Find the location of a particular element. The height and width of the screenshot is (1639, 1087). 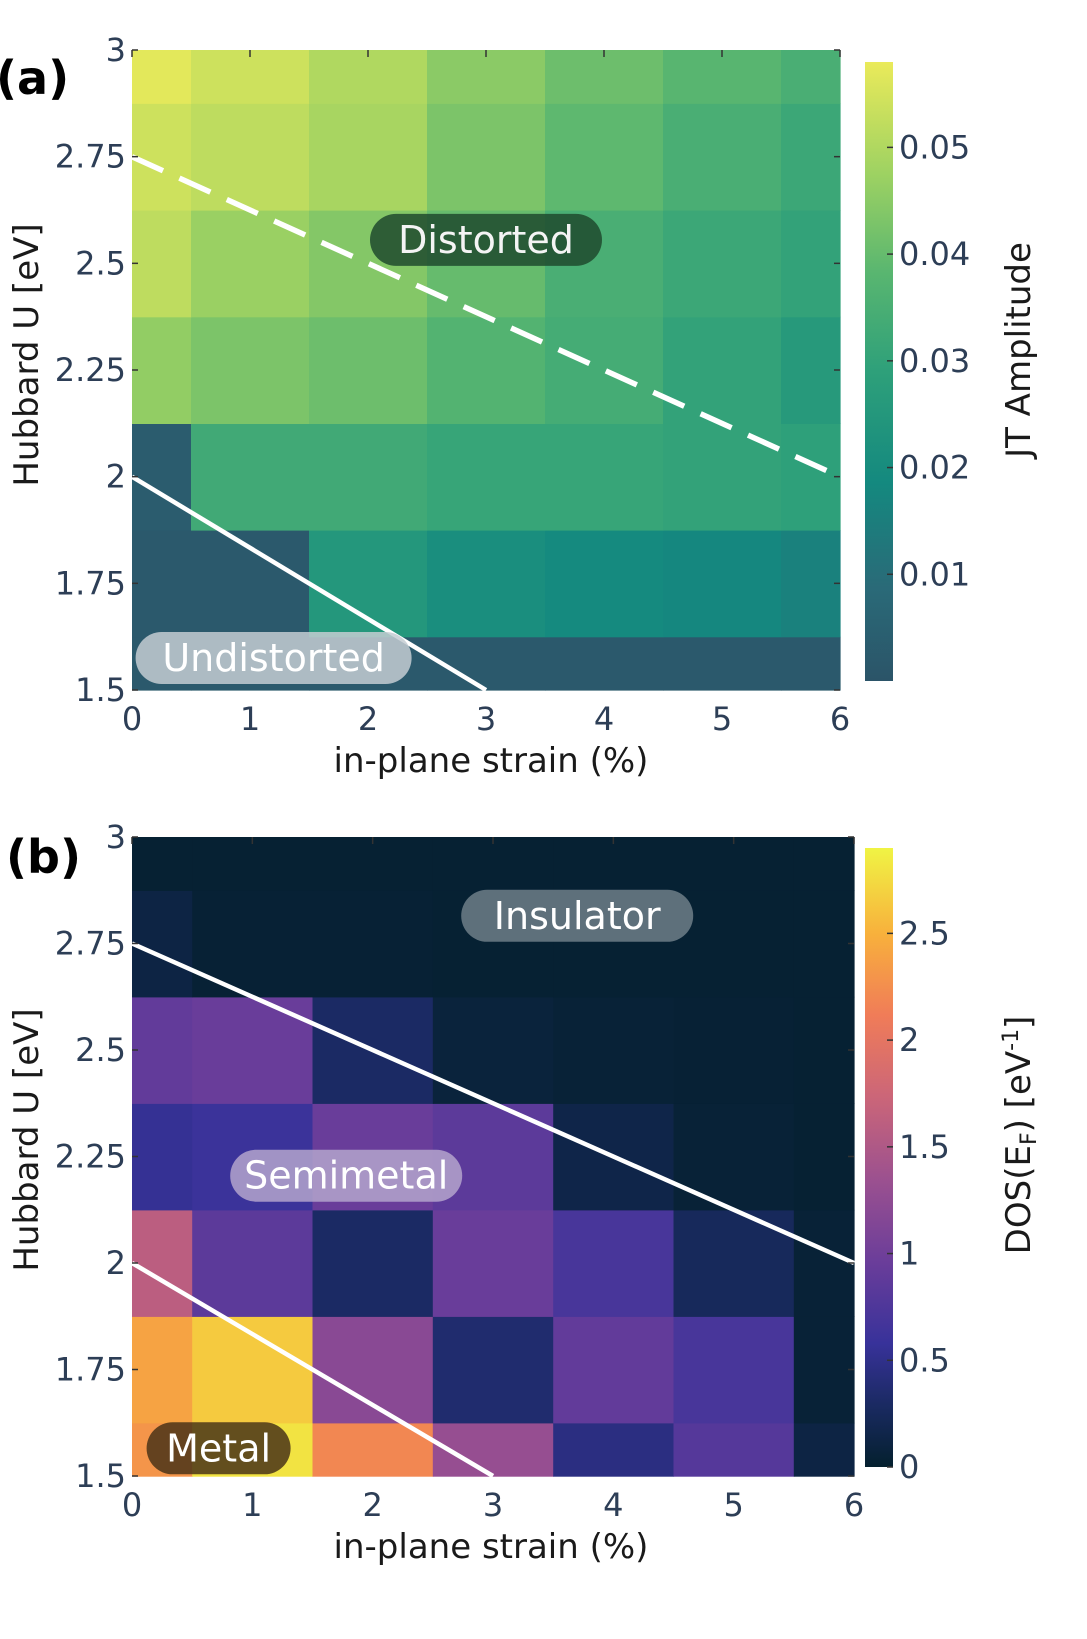

colorbar-tick-label: 0.03 is located at coordinates (934, 361).